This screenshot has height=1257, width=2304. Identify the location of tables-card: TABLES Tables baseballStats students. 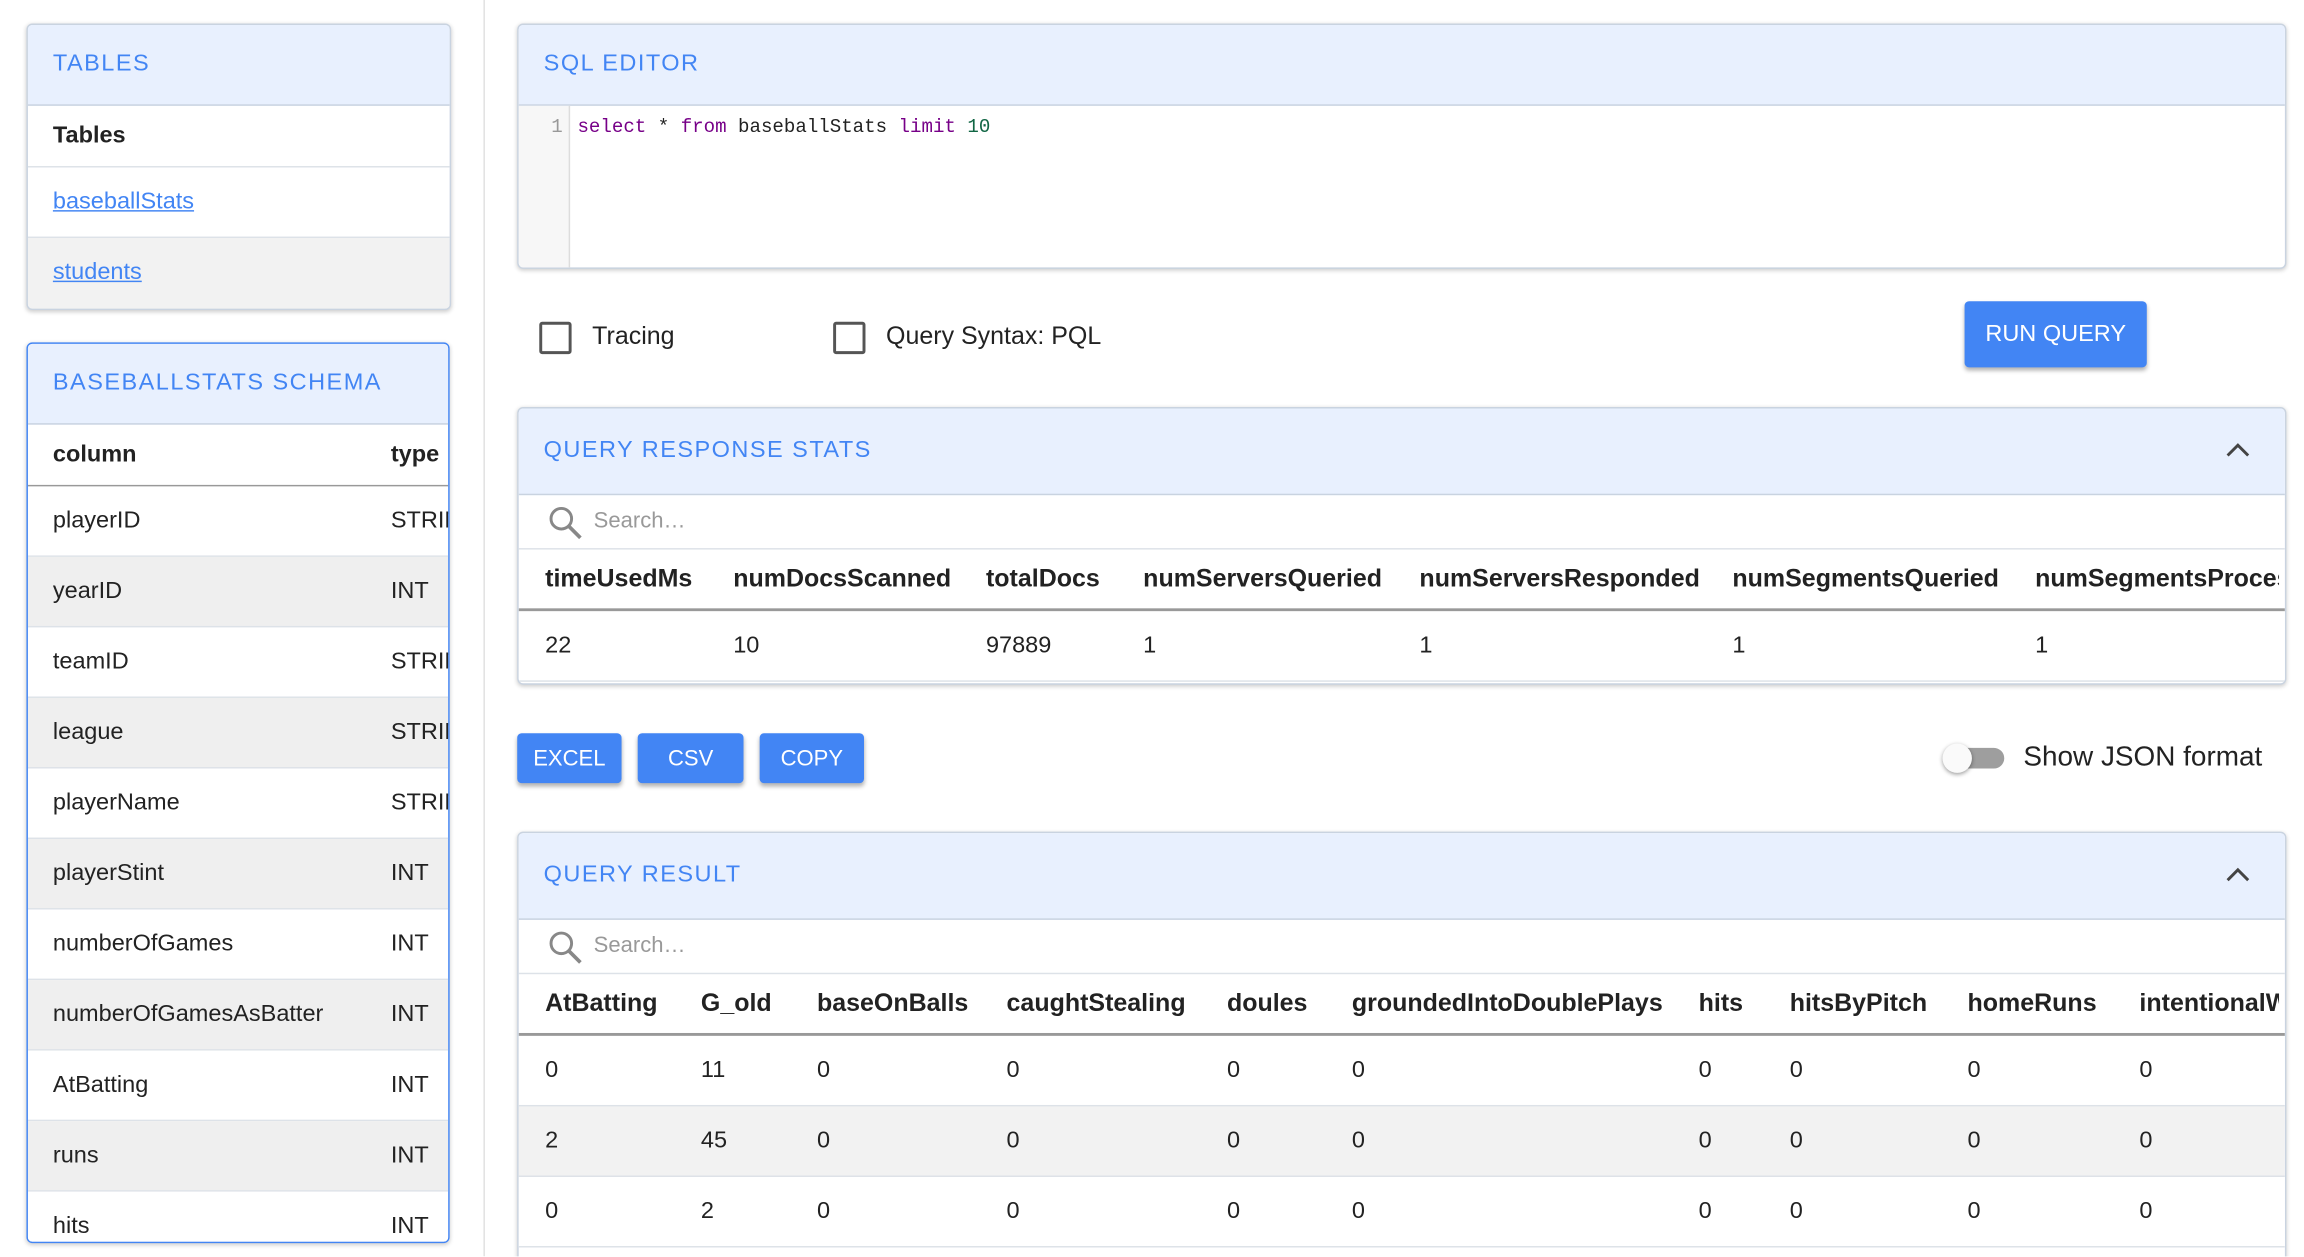
(239, 167).